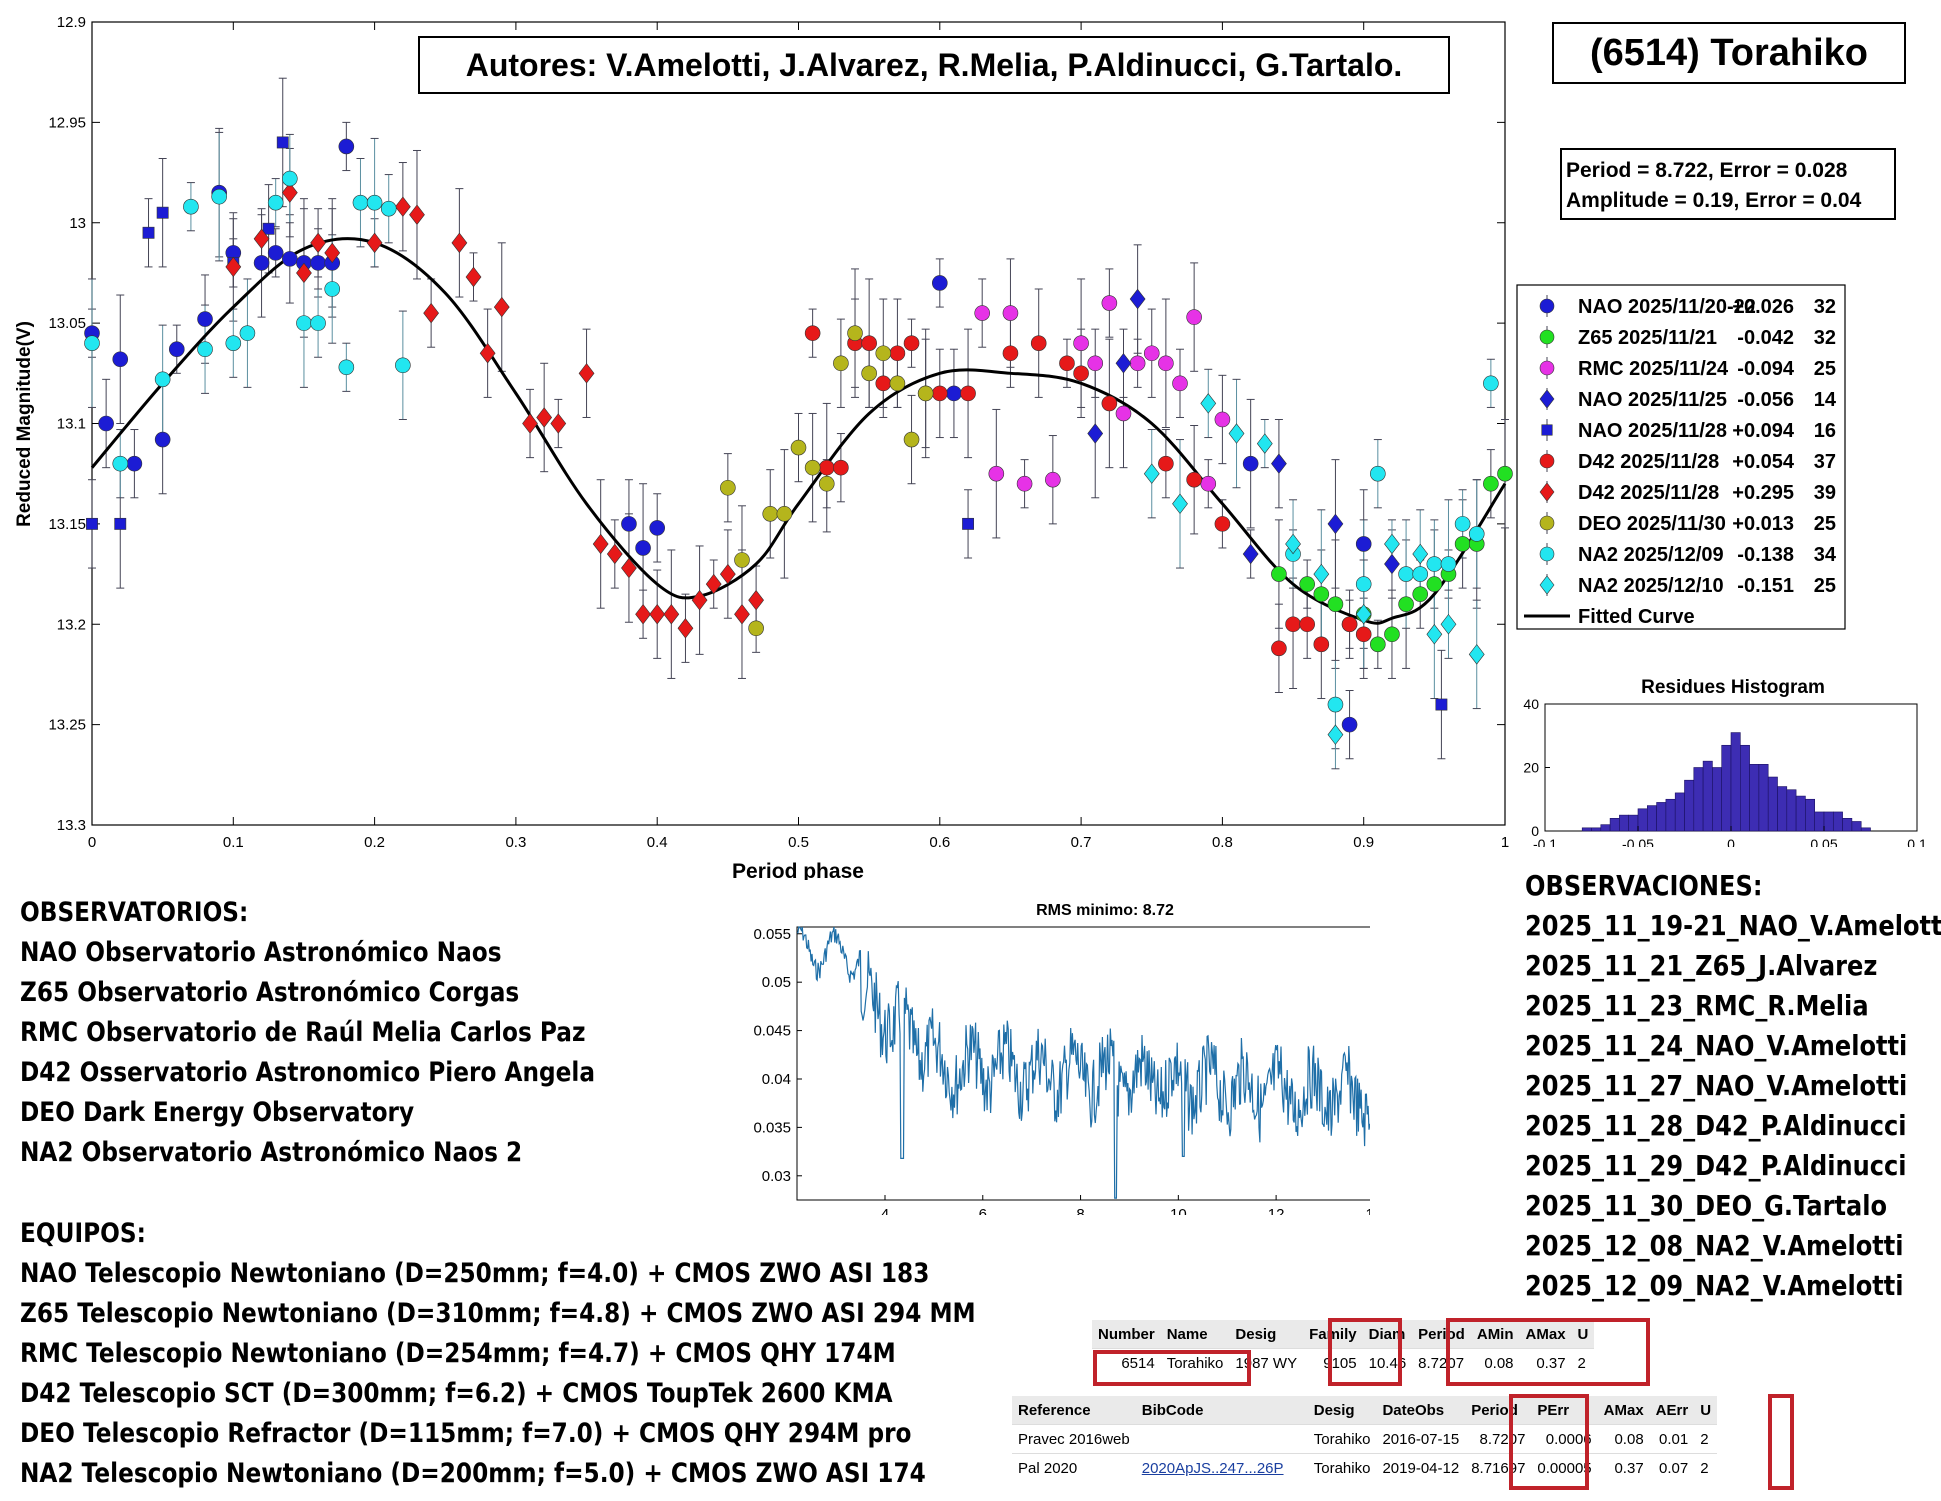  What do you see at coordinates (1688, 554) in the screenshot?
I see `legend-entry: NA2 2025/12/09 -0.138 34` at bounding box center [1688, 554].